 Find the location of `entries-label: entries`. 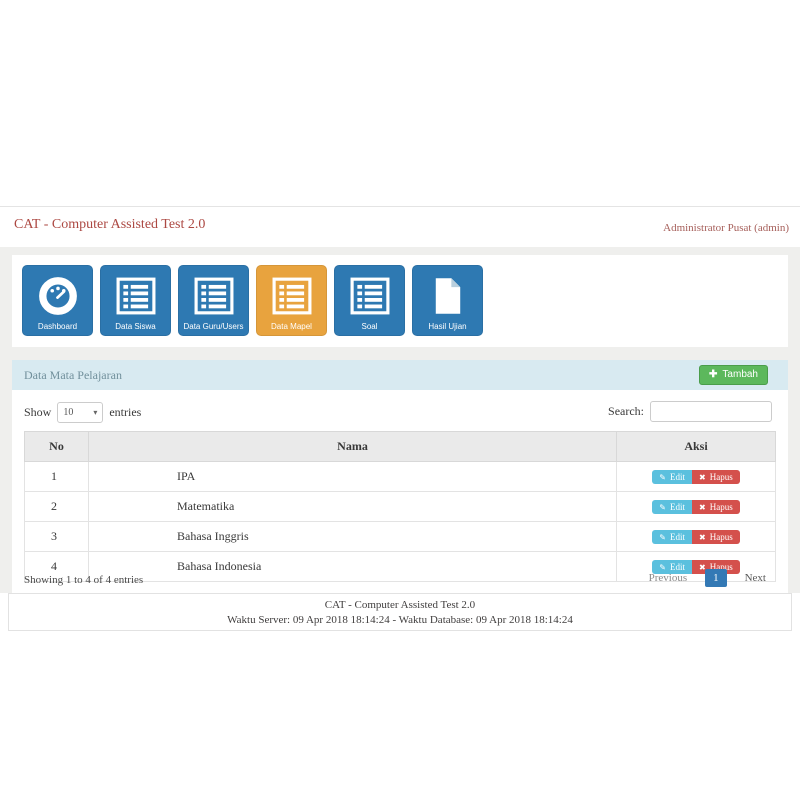

entries-label: entries is located at coordinates (125, 412).